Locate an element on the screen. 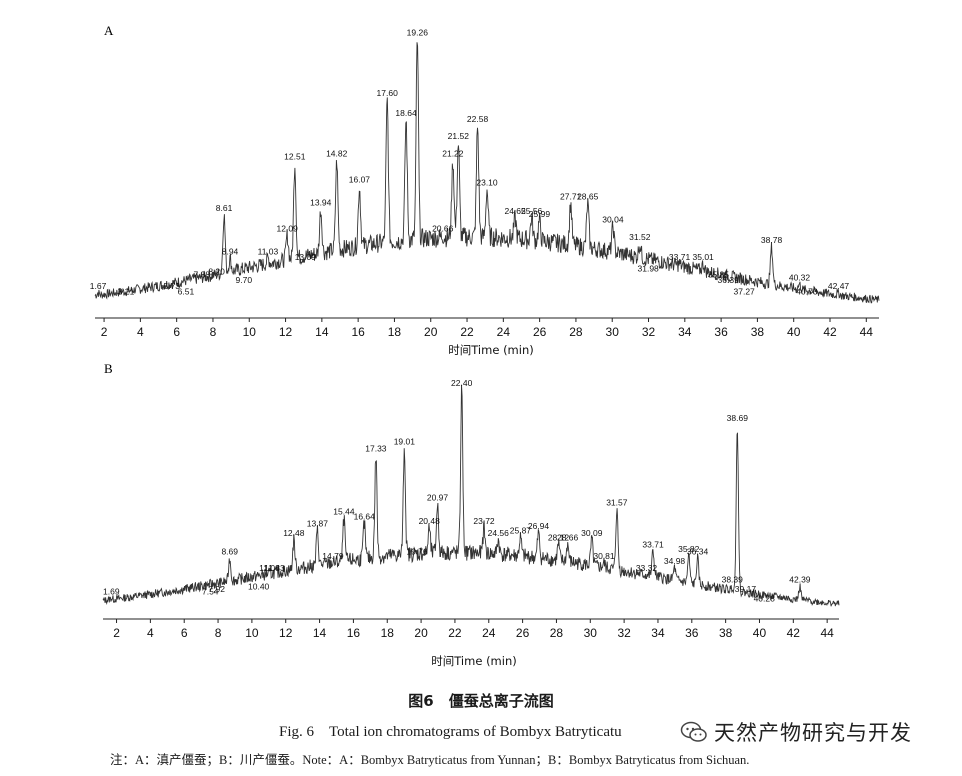 The height and width of the screenshot is (776, 962). x-tick-label: 10 is located at coordinates (252, 633).